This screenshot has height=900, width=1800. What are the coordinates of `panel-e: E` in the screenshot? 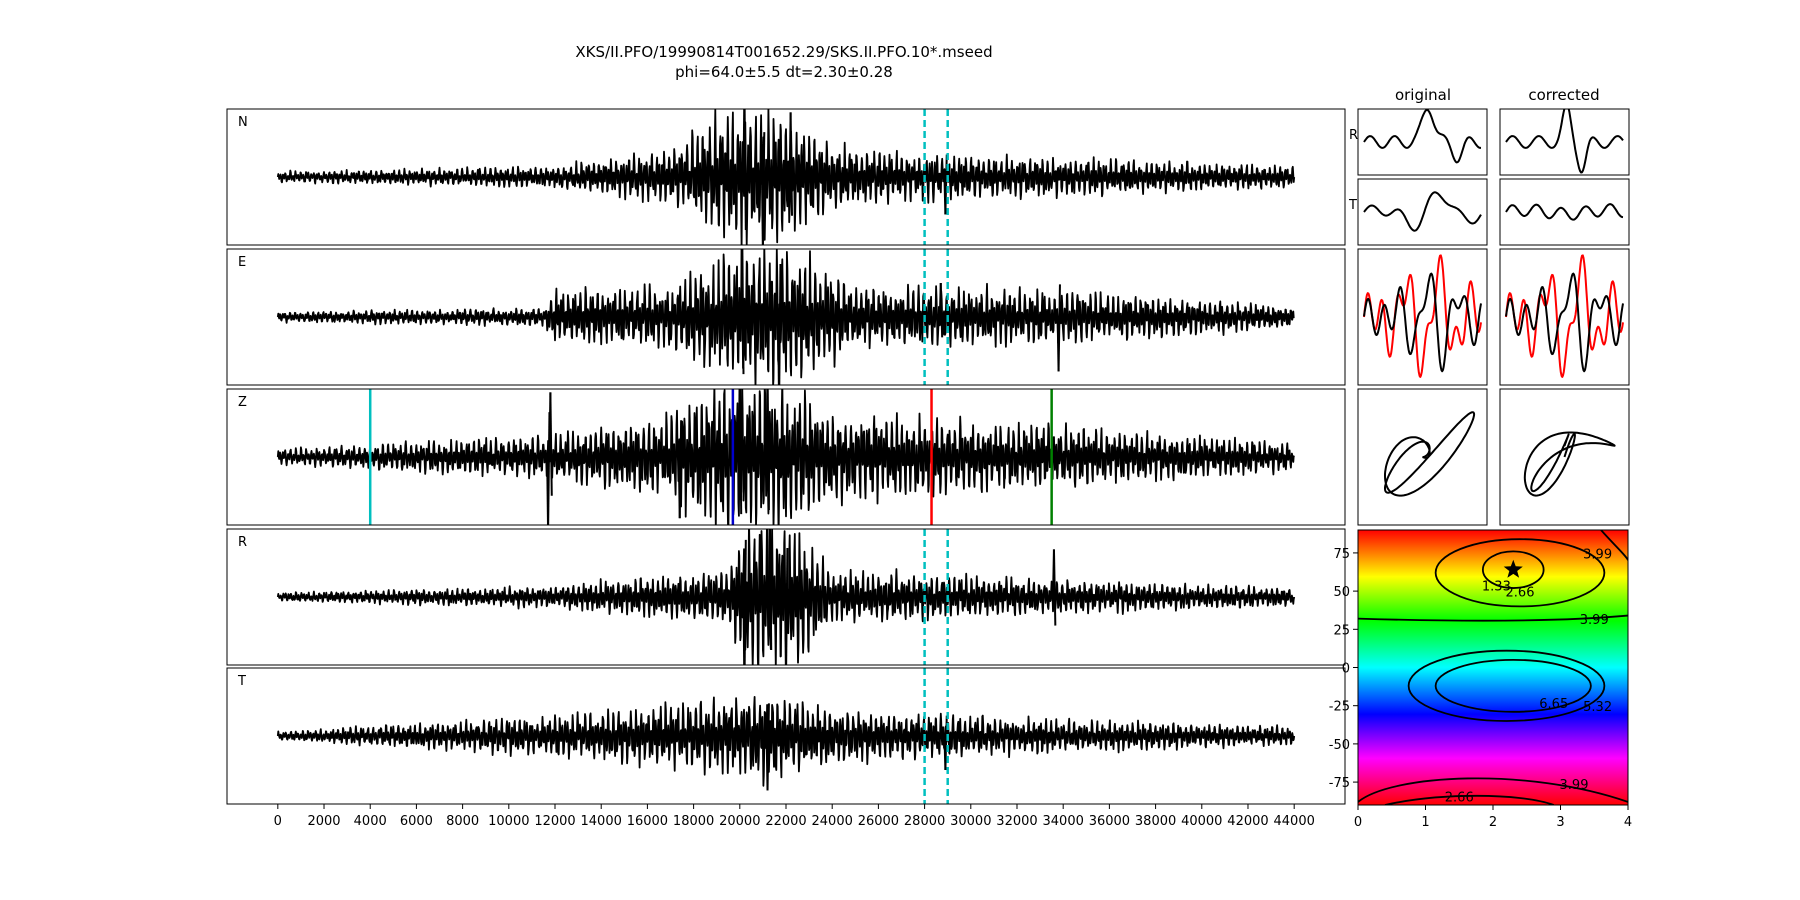 It's located at (786, 317).